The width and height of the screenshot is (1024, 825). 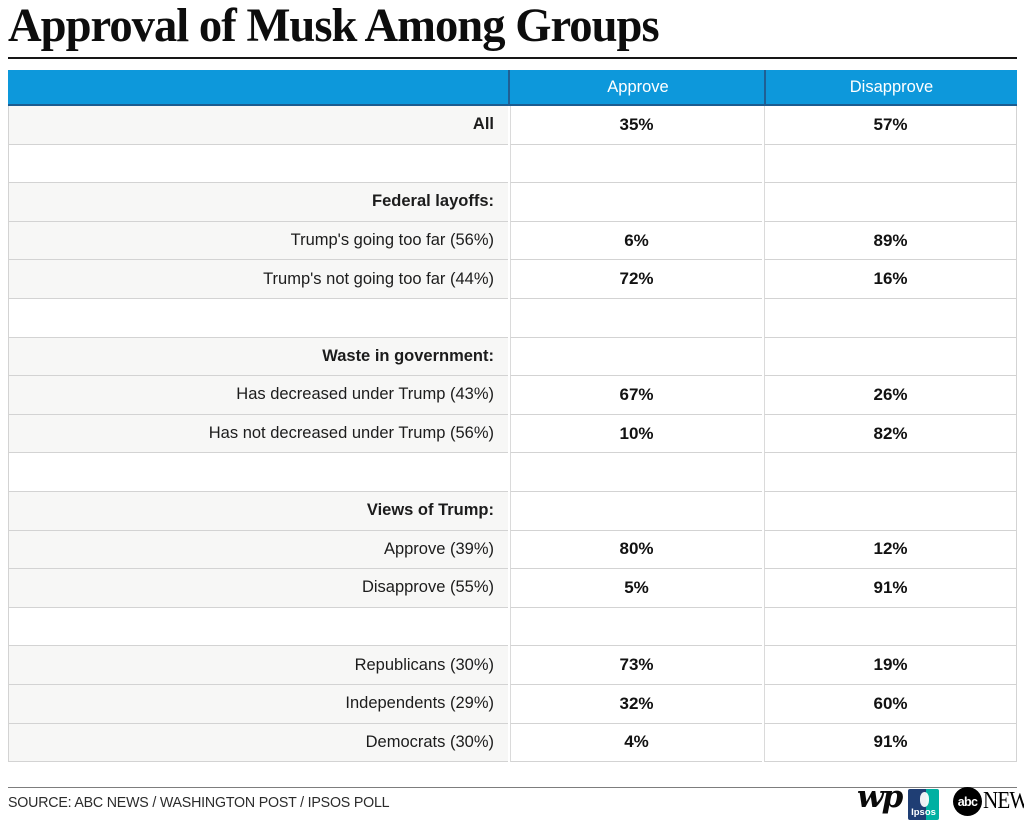 What do you see at coordinates (924, 799) in the screenshot?
I see `ipsos-logo-mark` at bounding box center [924, 799].